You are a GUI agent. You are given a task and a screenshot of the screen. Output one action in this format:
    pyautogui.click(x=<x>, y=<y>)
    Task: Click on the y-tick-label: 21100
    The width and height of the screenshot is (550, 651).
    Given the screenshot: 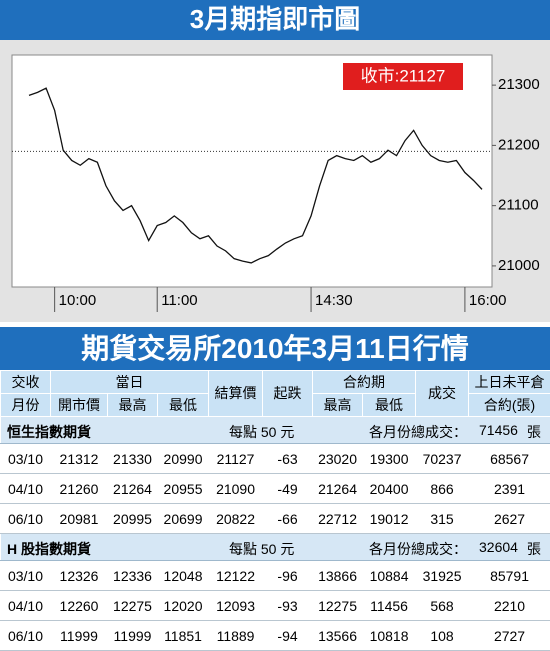 What is the action you would take?
    pyautogui.click(x=518, y=205)
    